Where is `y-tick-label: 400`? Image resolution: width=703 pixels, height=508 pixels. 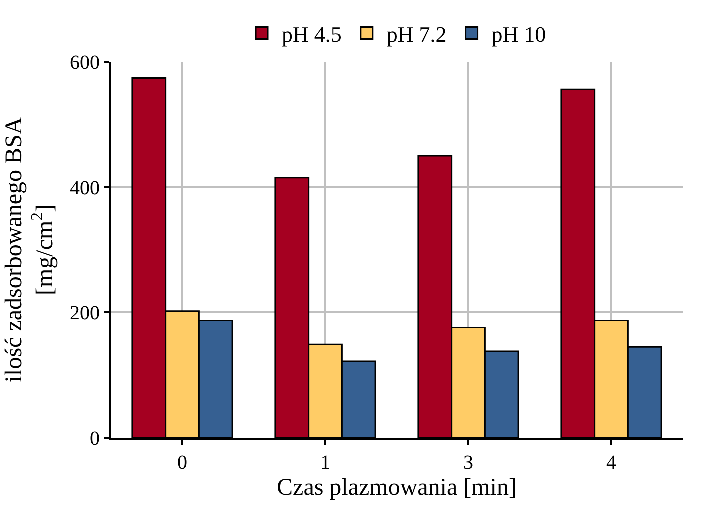
y-tick-label: 400 is located at coordinates (85, 188).